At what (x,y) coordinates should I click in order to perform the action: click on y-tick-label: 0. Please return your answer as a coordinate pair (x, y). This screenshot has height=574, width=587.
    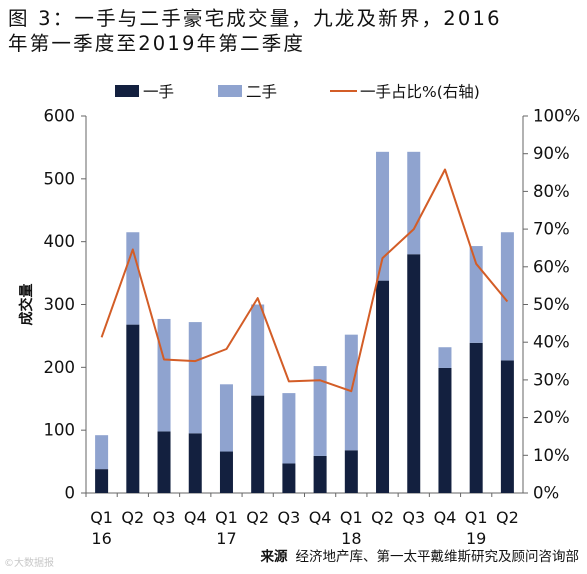
    Looking at the image, I should click on (70, 493).